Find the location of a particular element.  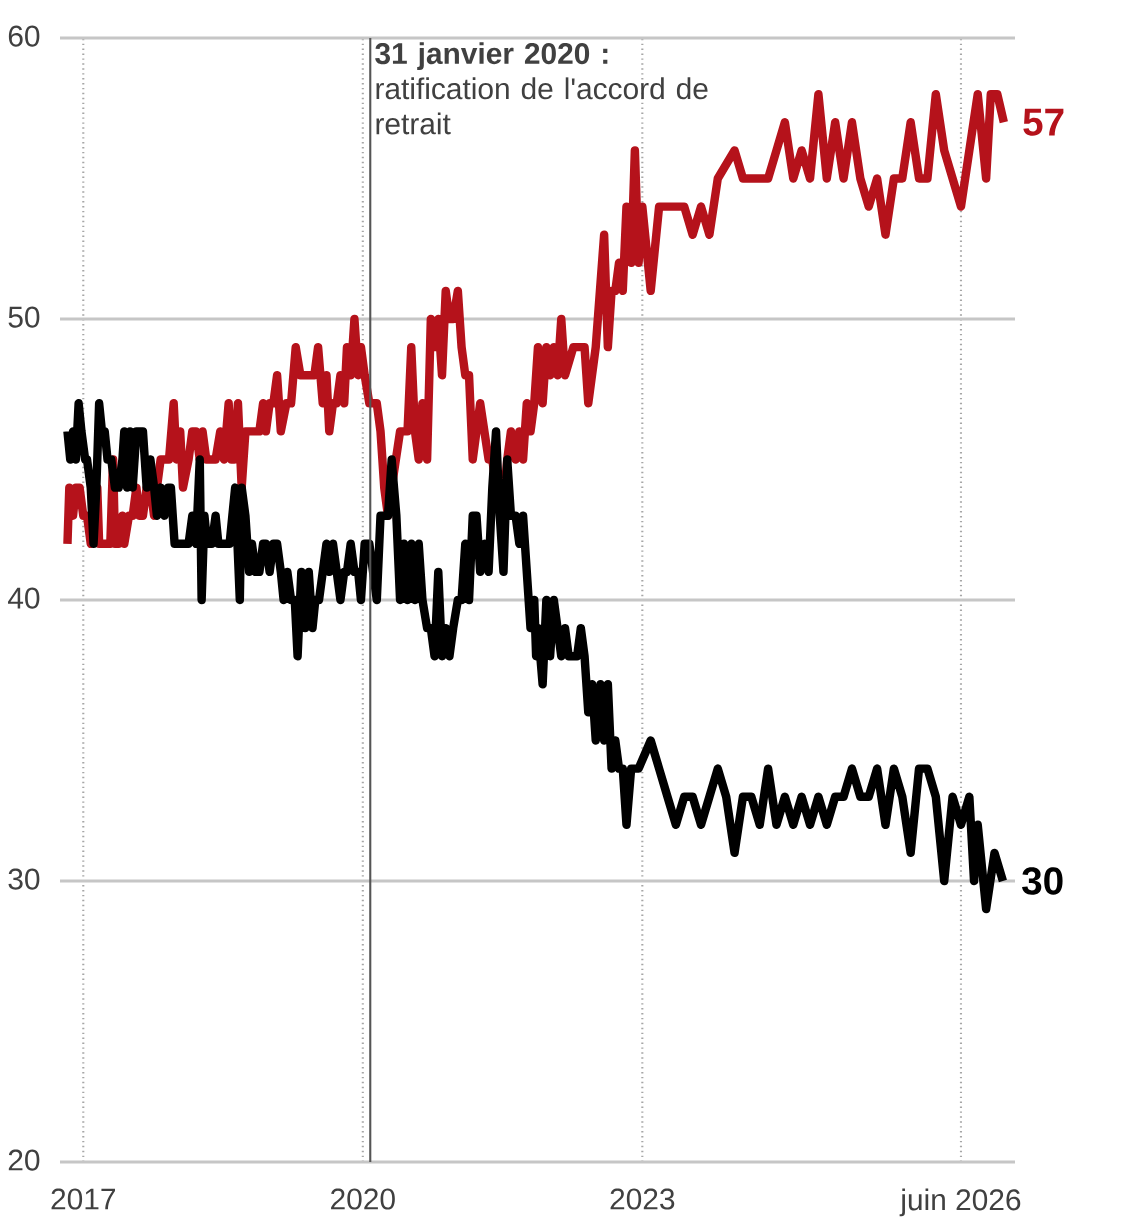

x-tick-label: 2017 is located at coordinates (83, 1199).